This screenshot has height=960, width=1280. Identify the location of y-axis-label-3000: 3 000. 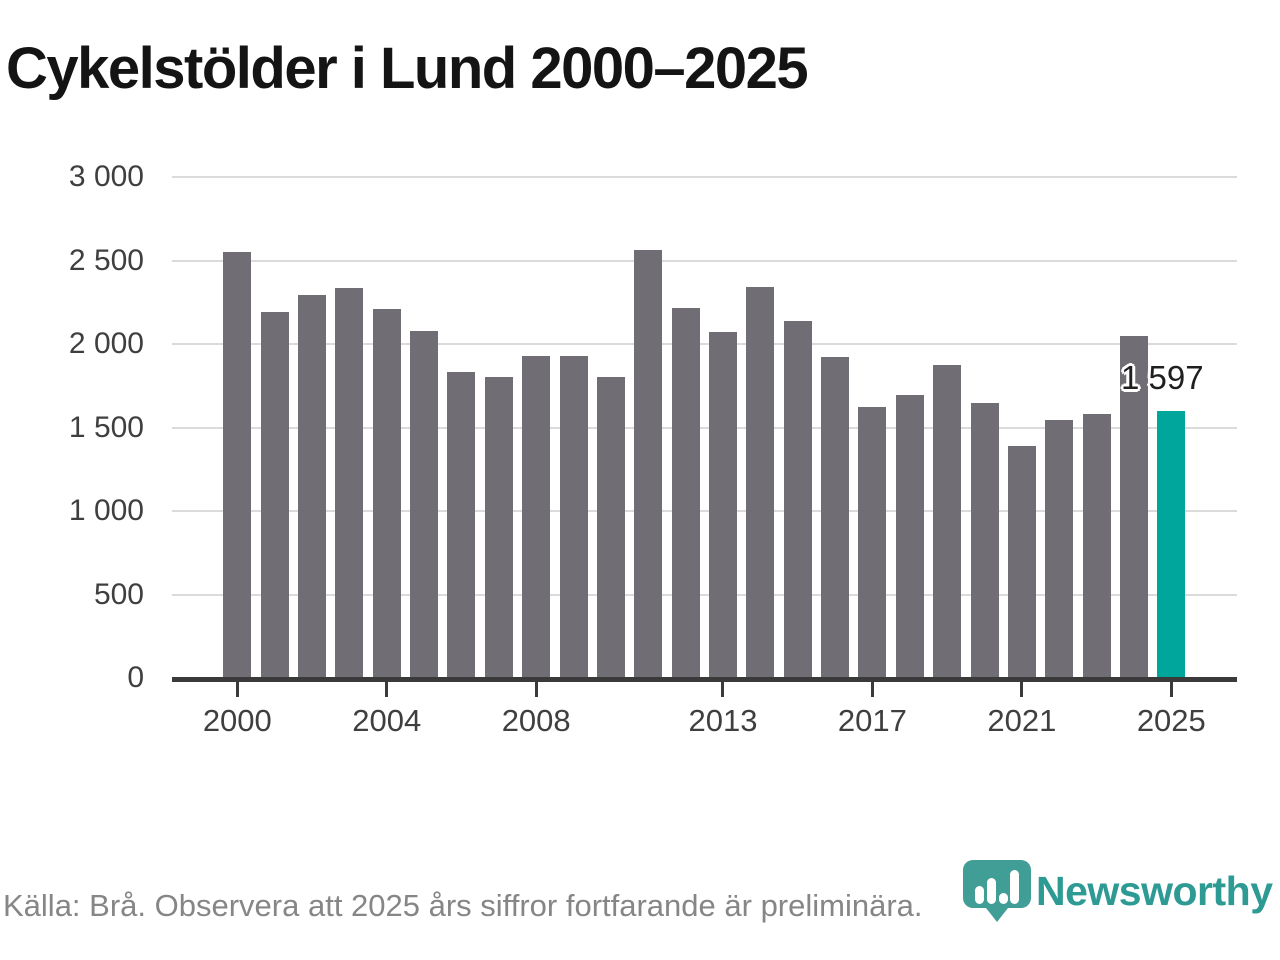
(106, 176).